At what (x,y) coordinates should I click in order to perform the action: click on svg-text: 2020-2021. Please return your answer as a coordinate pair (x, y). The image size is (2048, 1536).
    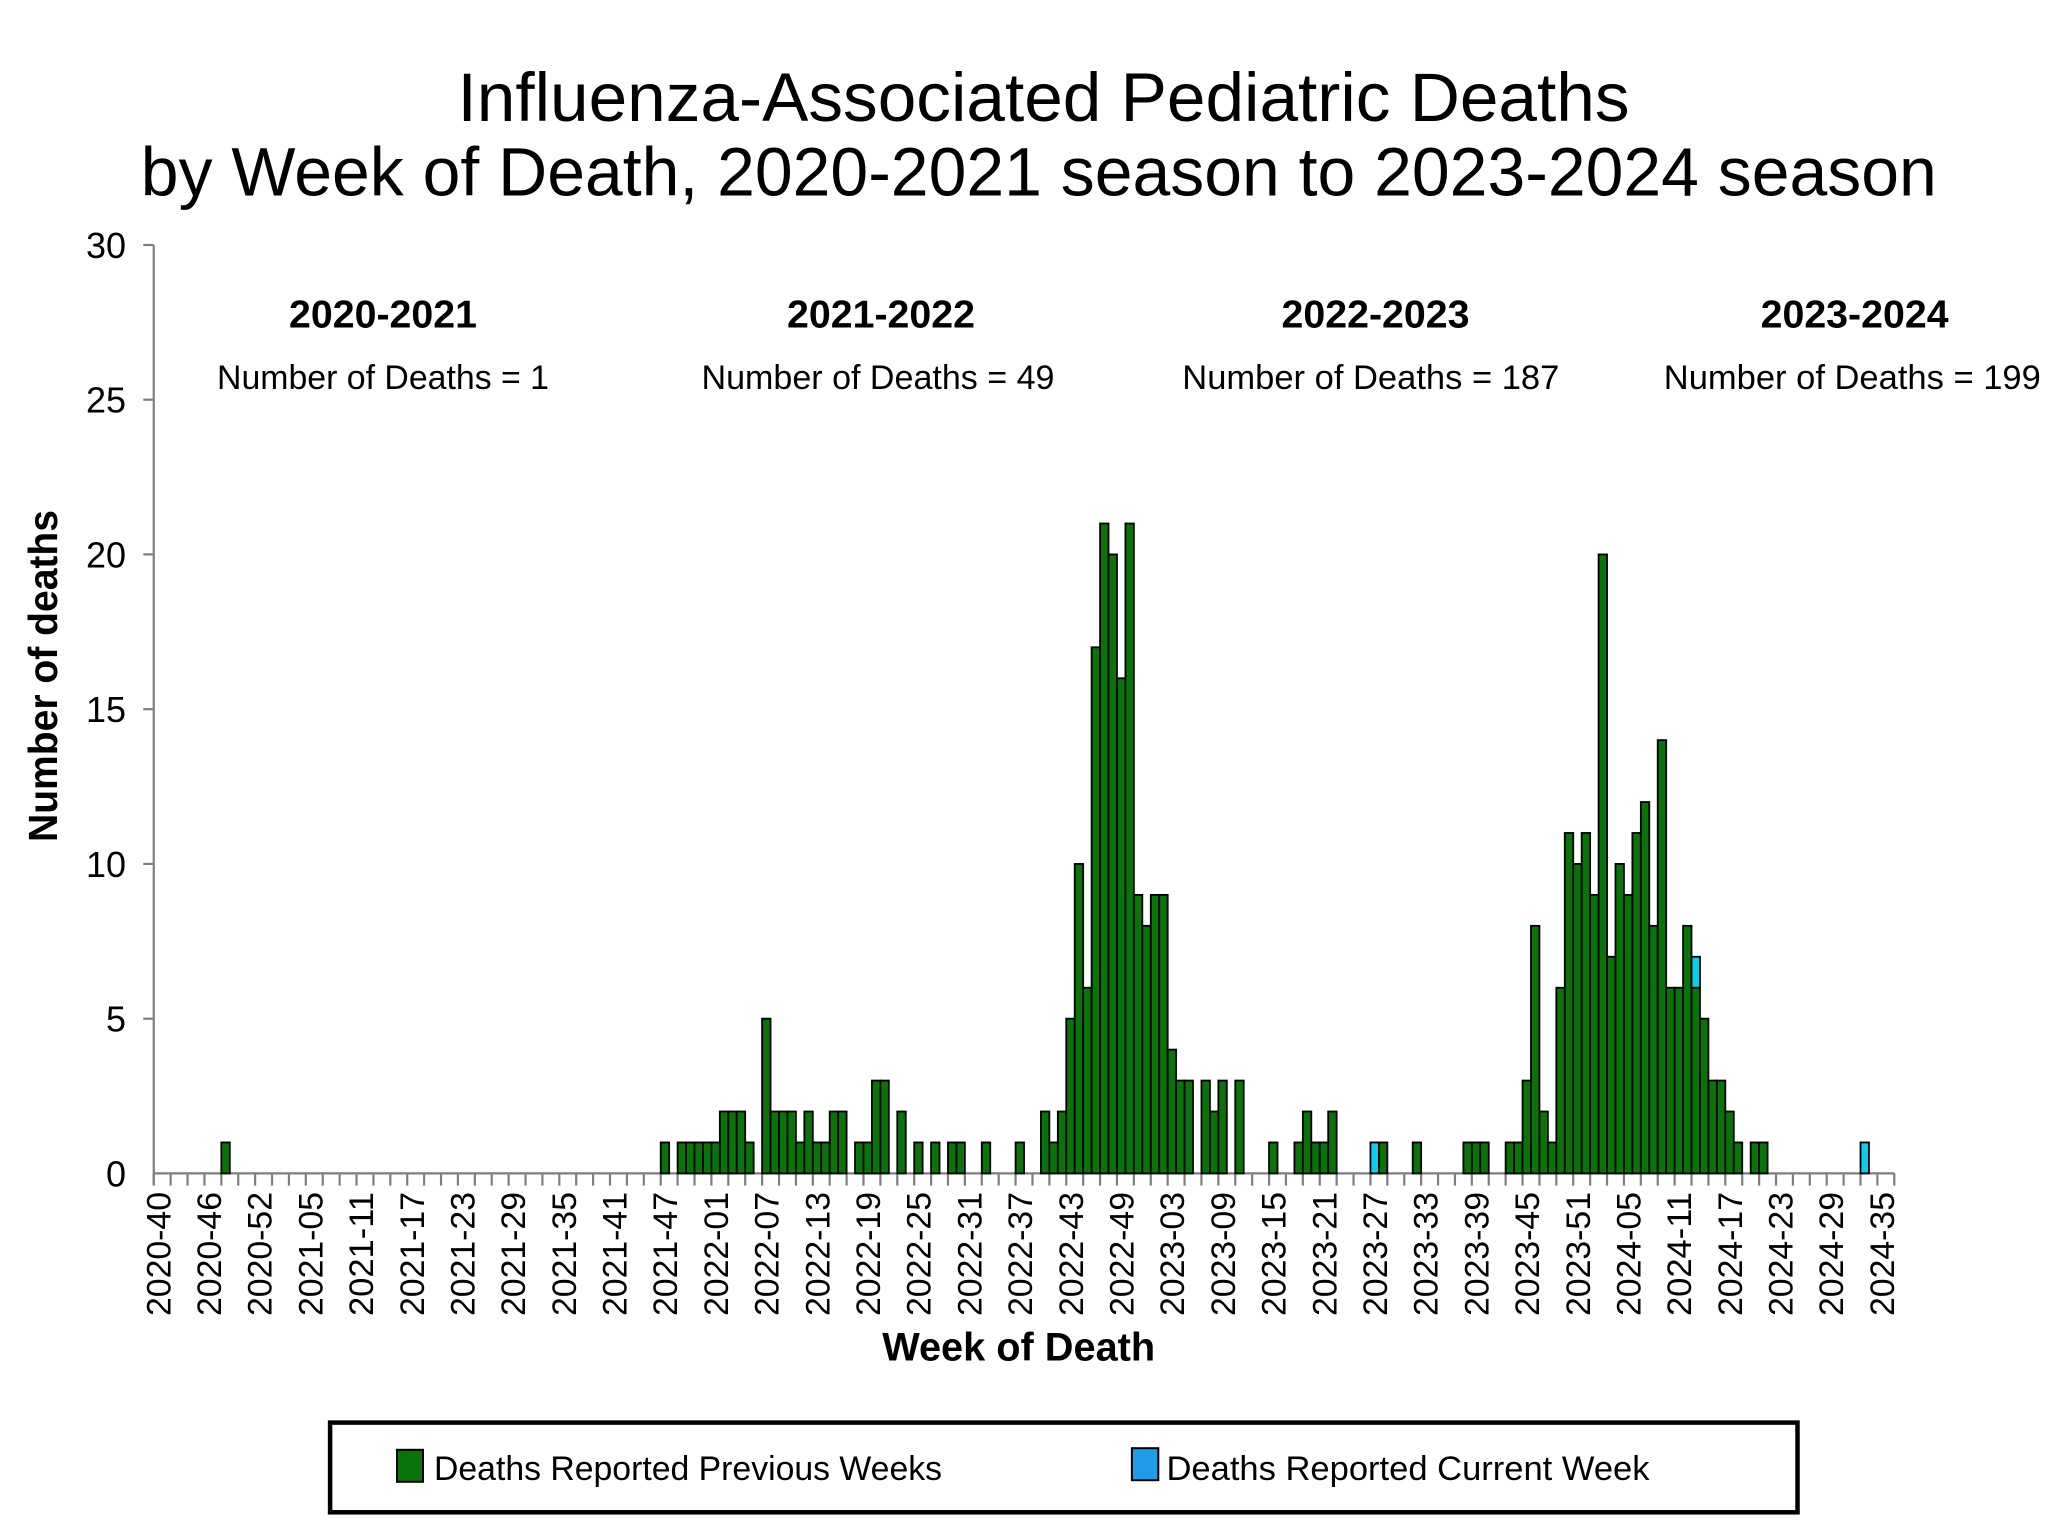
    Looking at the image, I should click on (383, 315).